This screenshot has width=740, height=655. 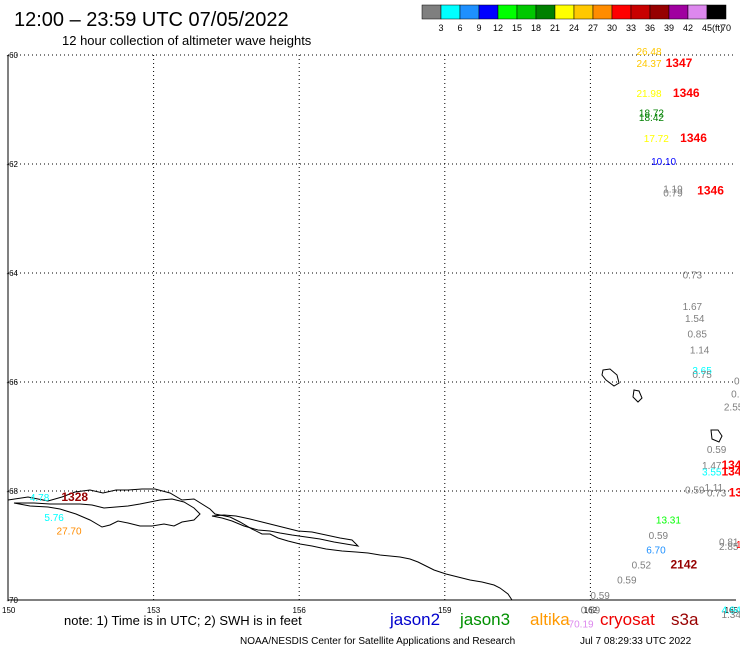 What do you see at coordinates (656, 551) in the screenshot?
I see `wave-height-label: 6.70` at bounding box center [656, 551].